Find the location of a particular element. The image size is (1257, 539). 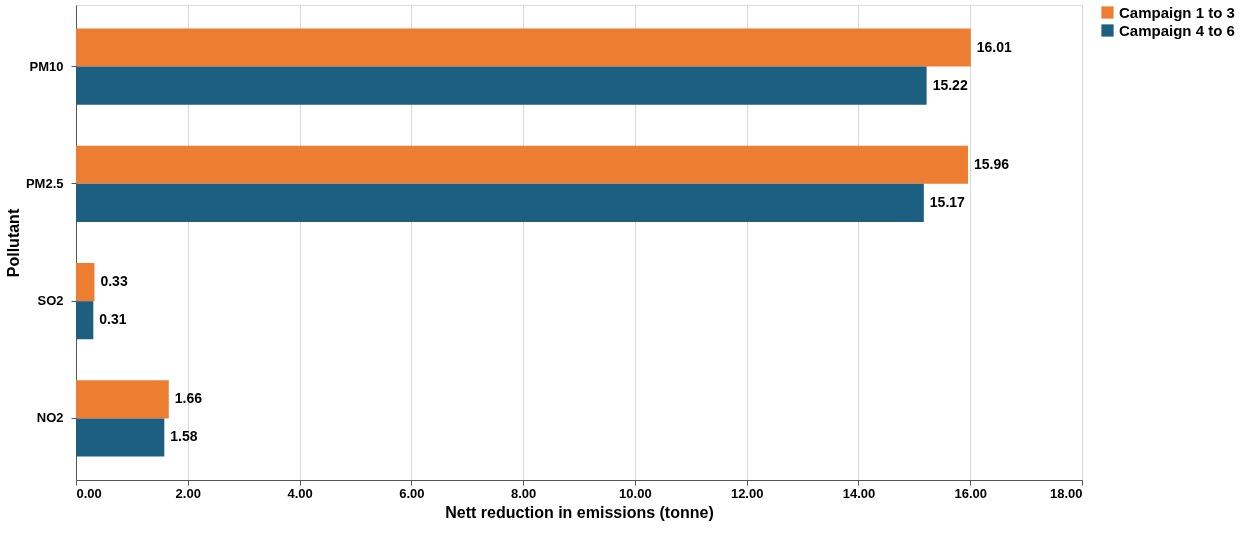

data-label: 1.66 is located at coordinates (188, 398).